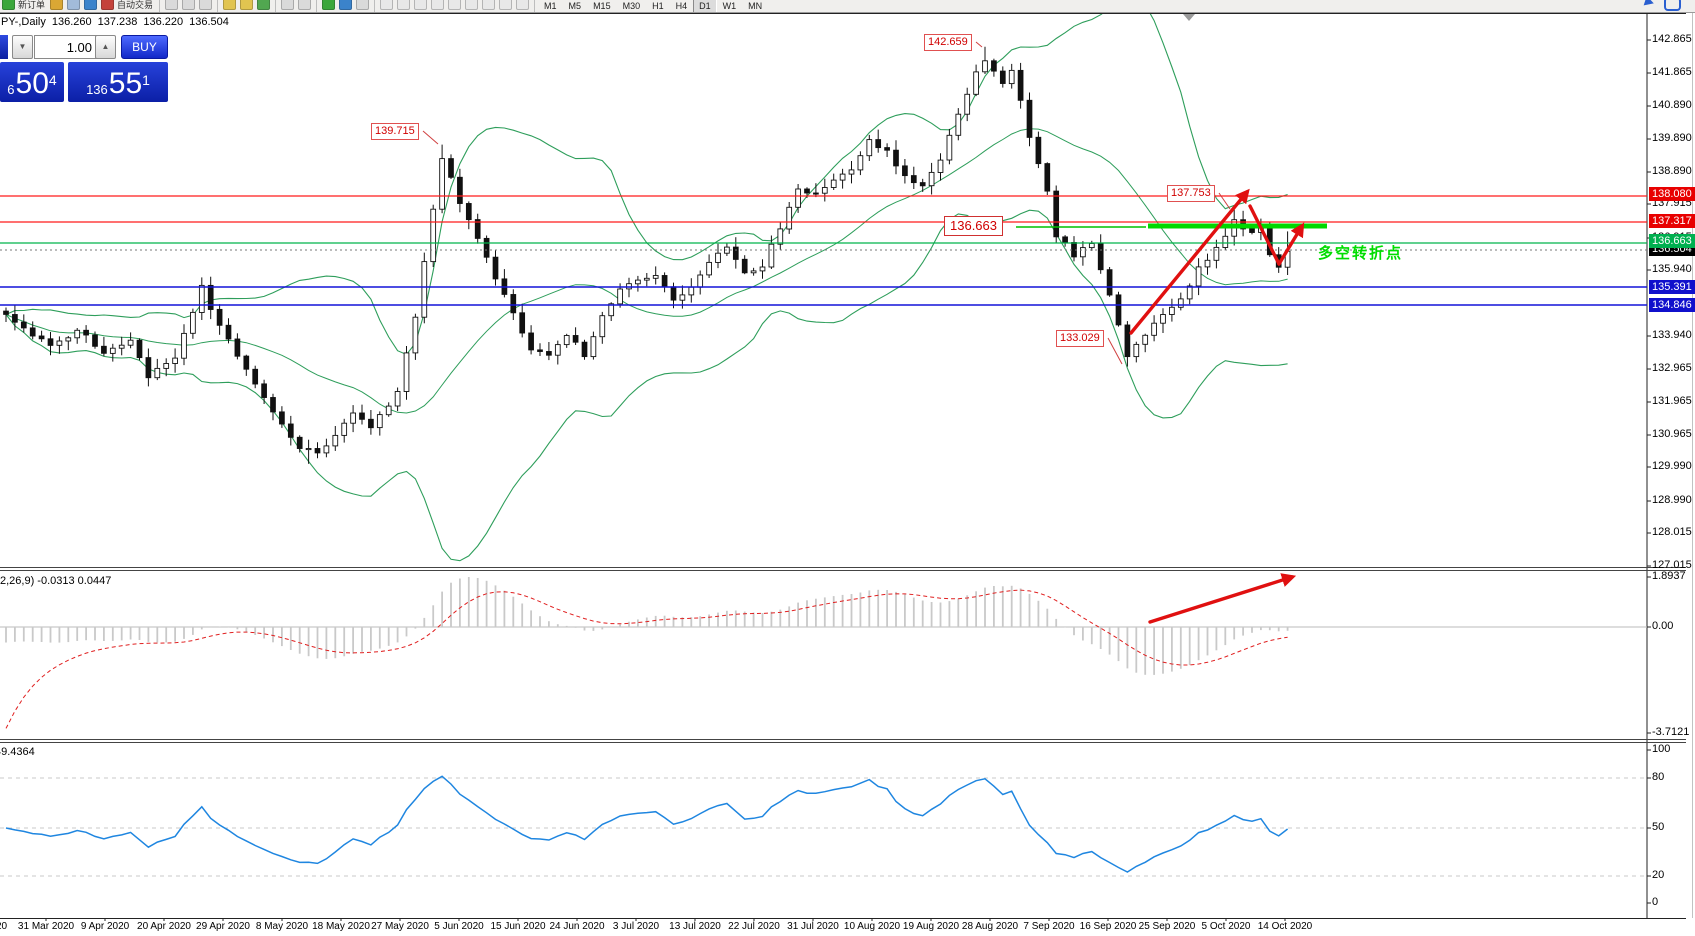  What do you see at coordinates (264, 5) in the screenshot?
I see `tile-windows-icon` at bounding box center [264, 5].